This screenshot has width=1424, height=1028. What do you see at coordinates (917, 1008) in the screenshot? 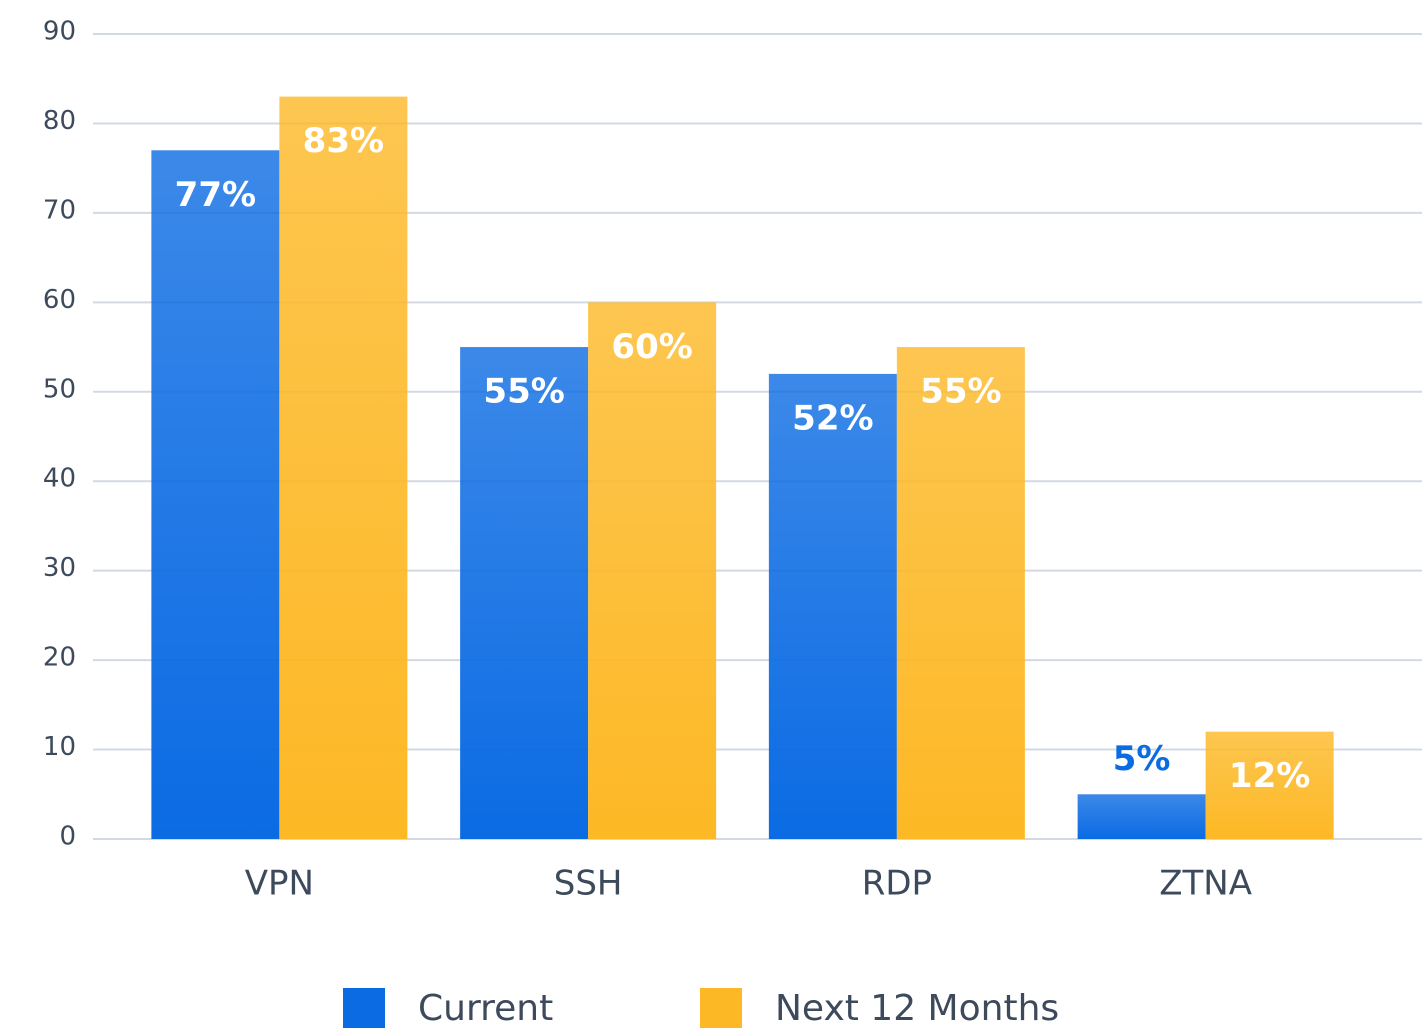
I see `legend-label: Next 12 Months` at bounding box center [917, 1008].